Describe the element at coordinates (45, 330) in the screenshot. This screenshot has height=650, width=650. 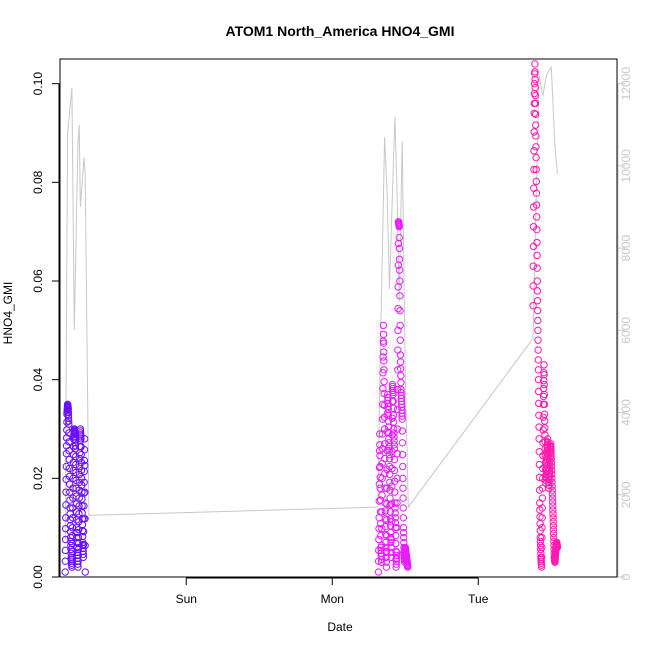
I see `y-axis-left: 0.00 0.02 0.04 0.06 0.08 0.10` at that location.